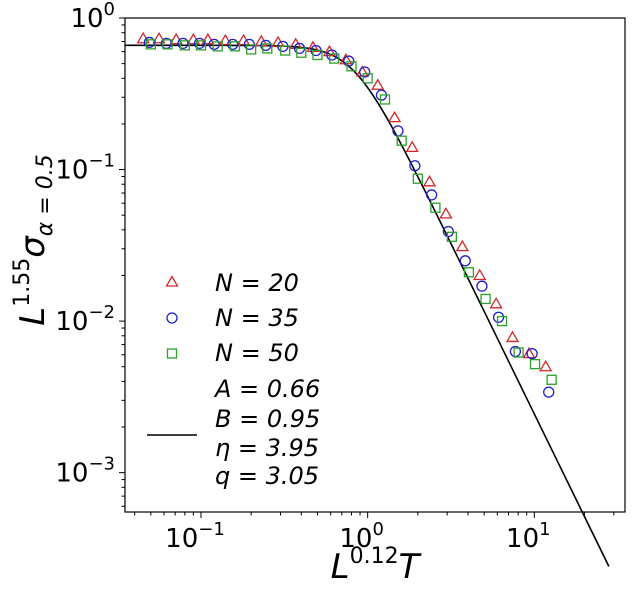  I want to click on fit-param-b: B = 0.95, so click(267, 419).